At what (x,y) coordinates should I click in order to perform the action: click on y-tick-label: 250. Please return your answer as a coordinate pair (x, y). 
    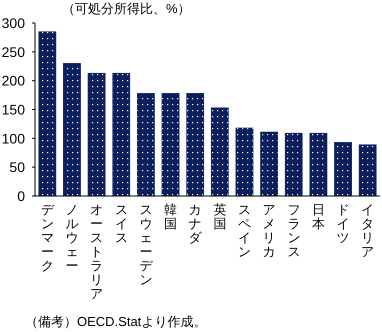
    Looking at the image, I should click on (14, 52).